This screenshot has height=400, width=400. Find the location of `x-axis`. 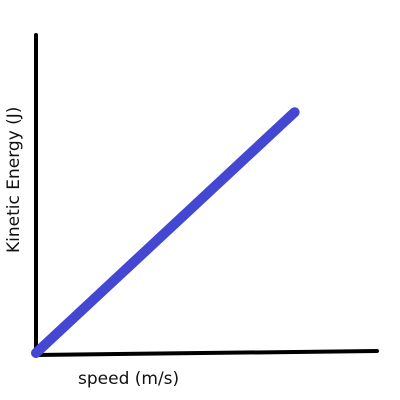

x-axis is located at coordinates (206, 353).